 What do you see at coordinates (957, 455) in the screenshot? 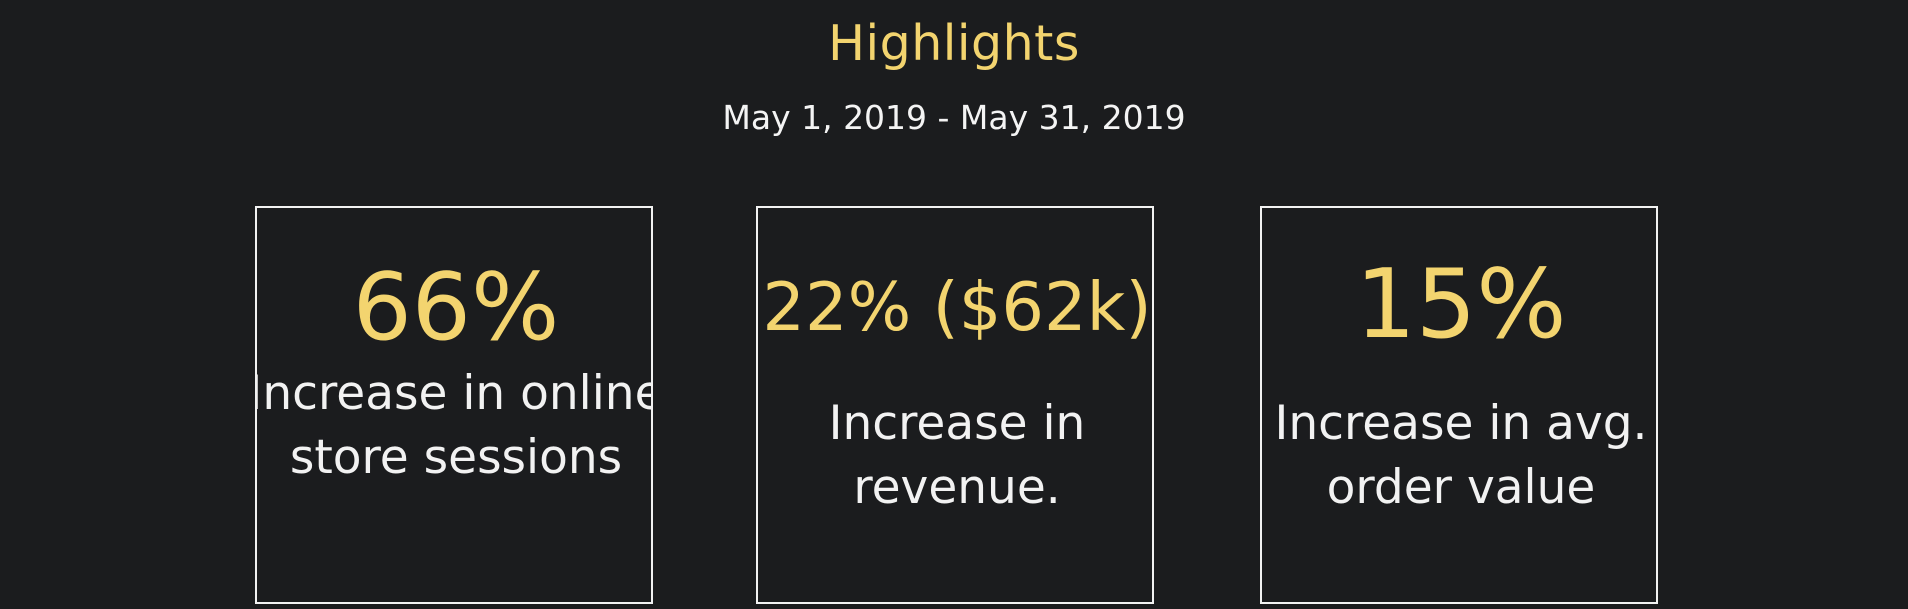
I see `metric-description: Increase in revenue.` at bounding box center [957, 455].